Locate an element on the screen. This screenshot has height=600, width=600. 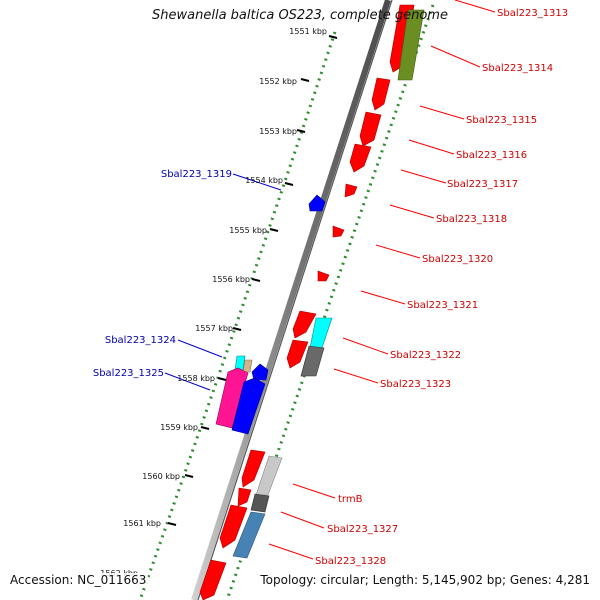
kbp-tick-label: 1561 kbp is located at coordinates (142, 523).